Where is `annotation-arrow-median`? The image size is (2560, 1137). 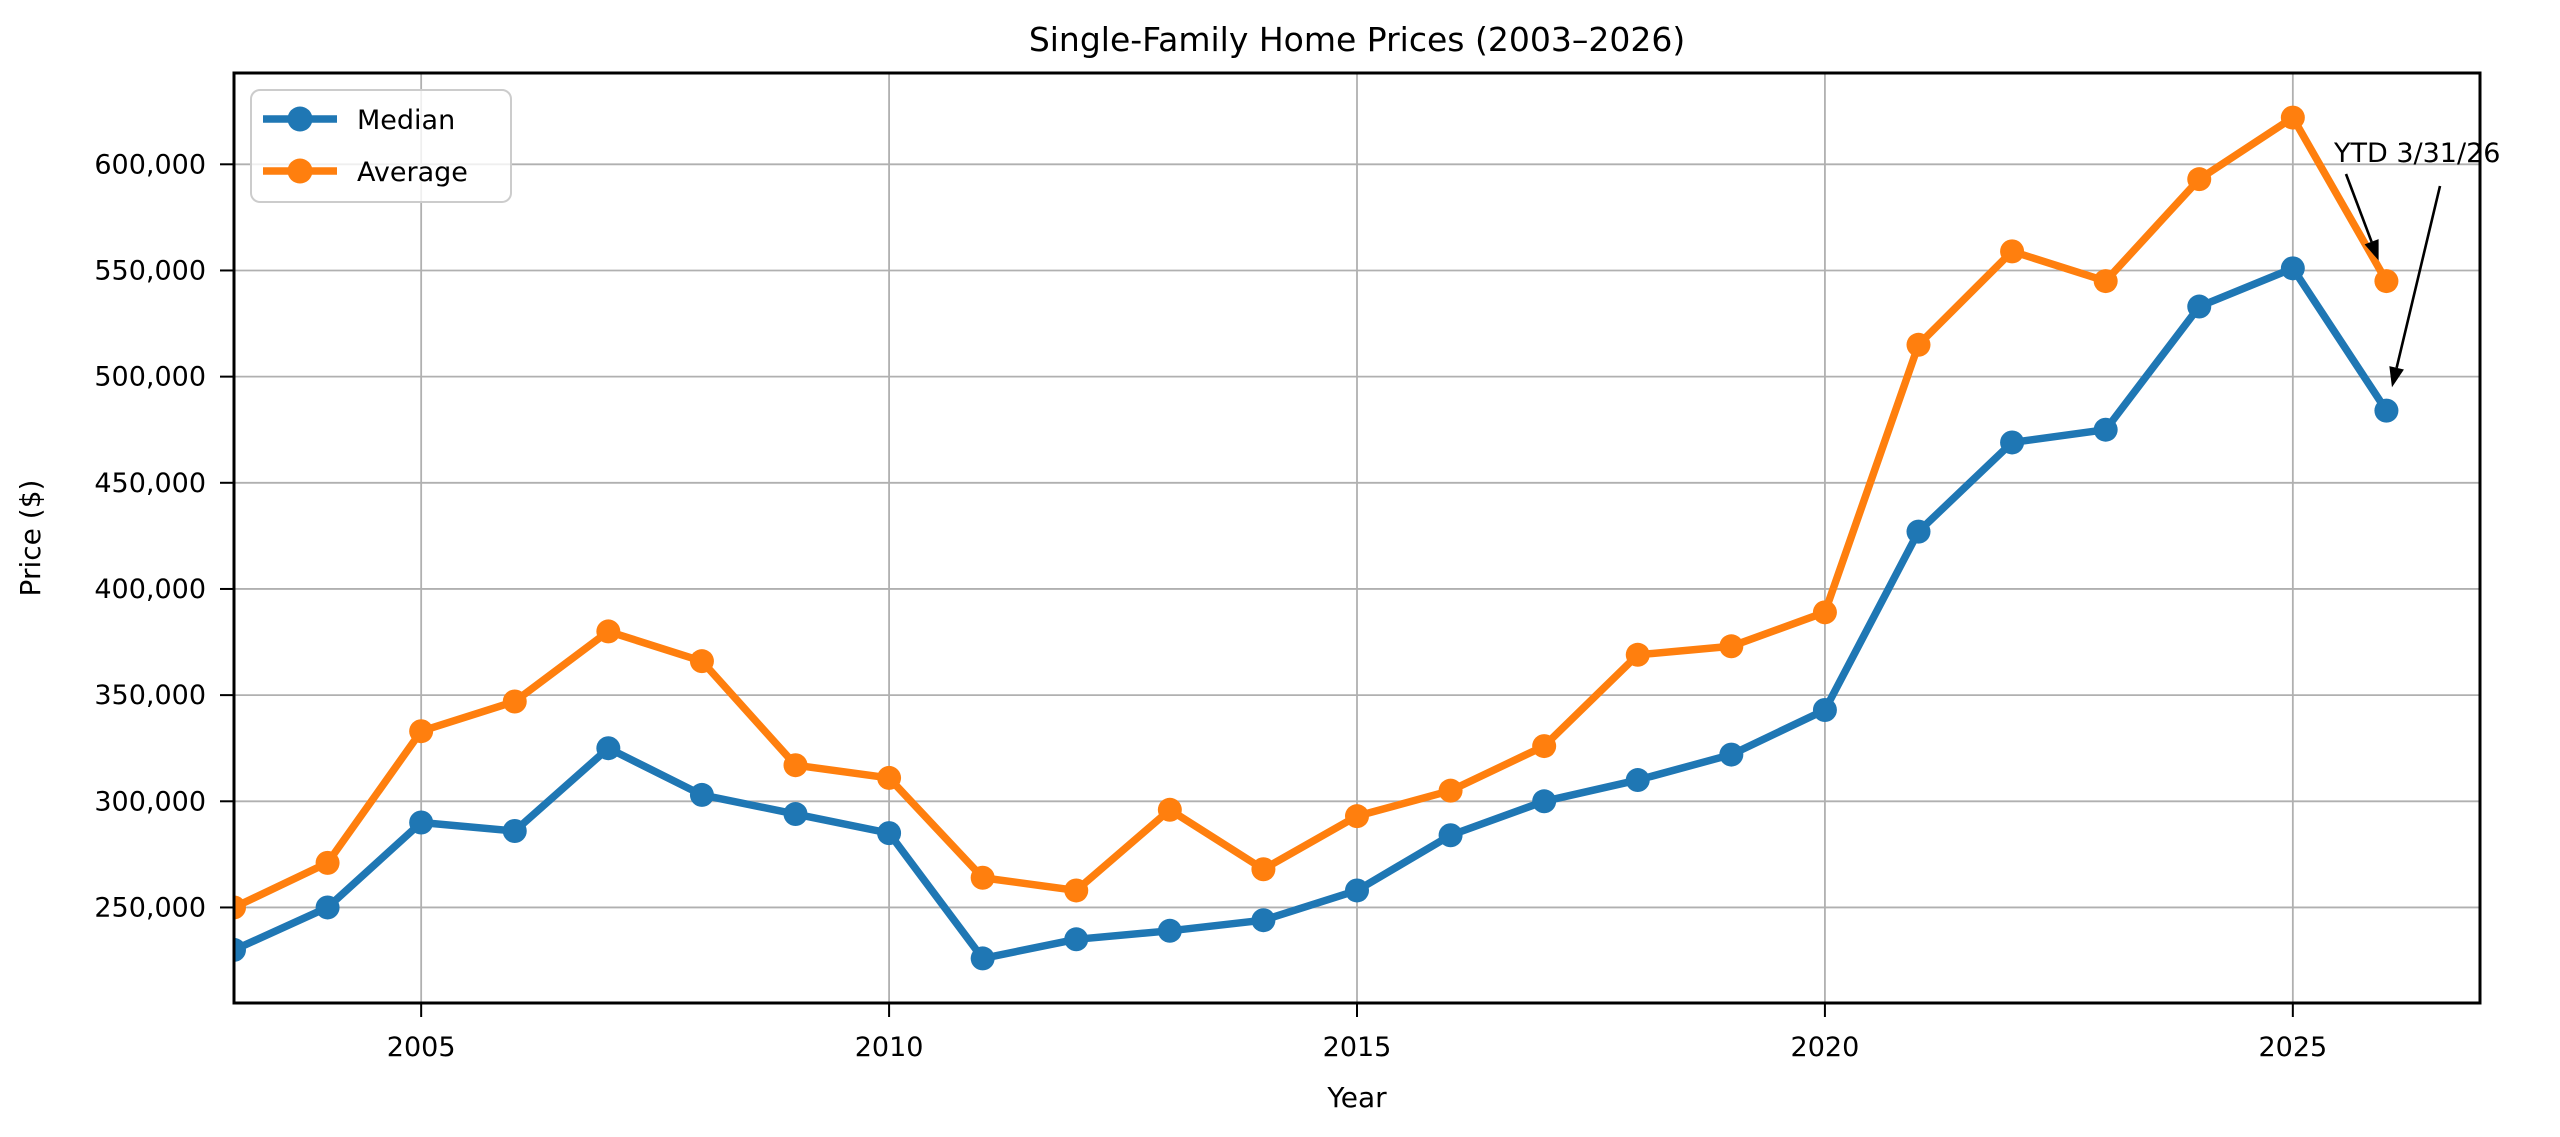
annotation-arrow-median is located at coordinates (2415, 286).